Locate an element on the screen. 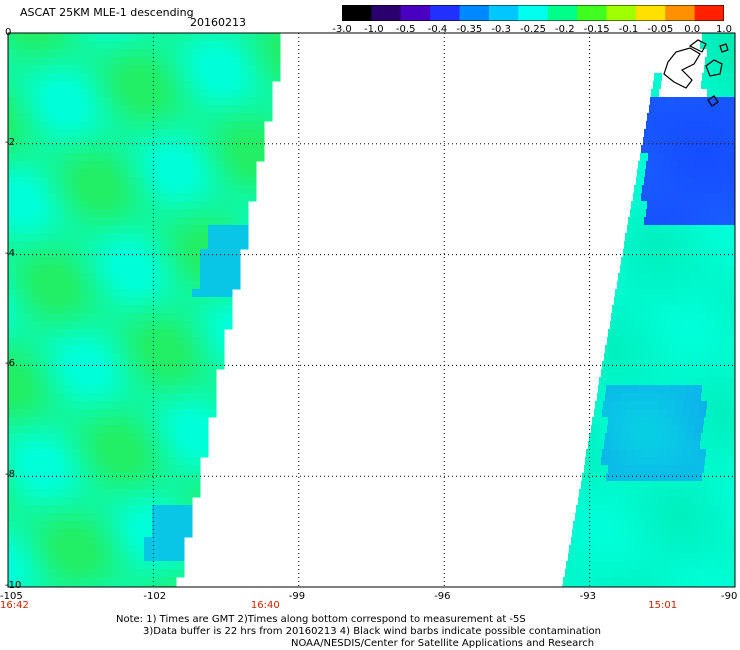 Image resolution: width=740 pixels, height=650 pixels. time-label: 16:42 is located at coordinates (14, 605).